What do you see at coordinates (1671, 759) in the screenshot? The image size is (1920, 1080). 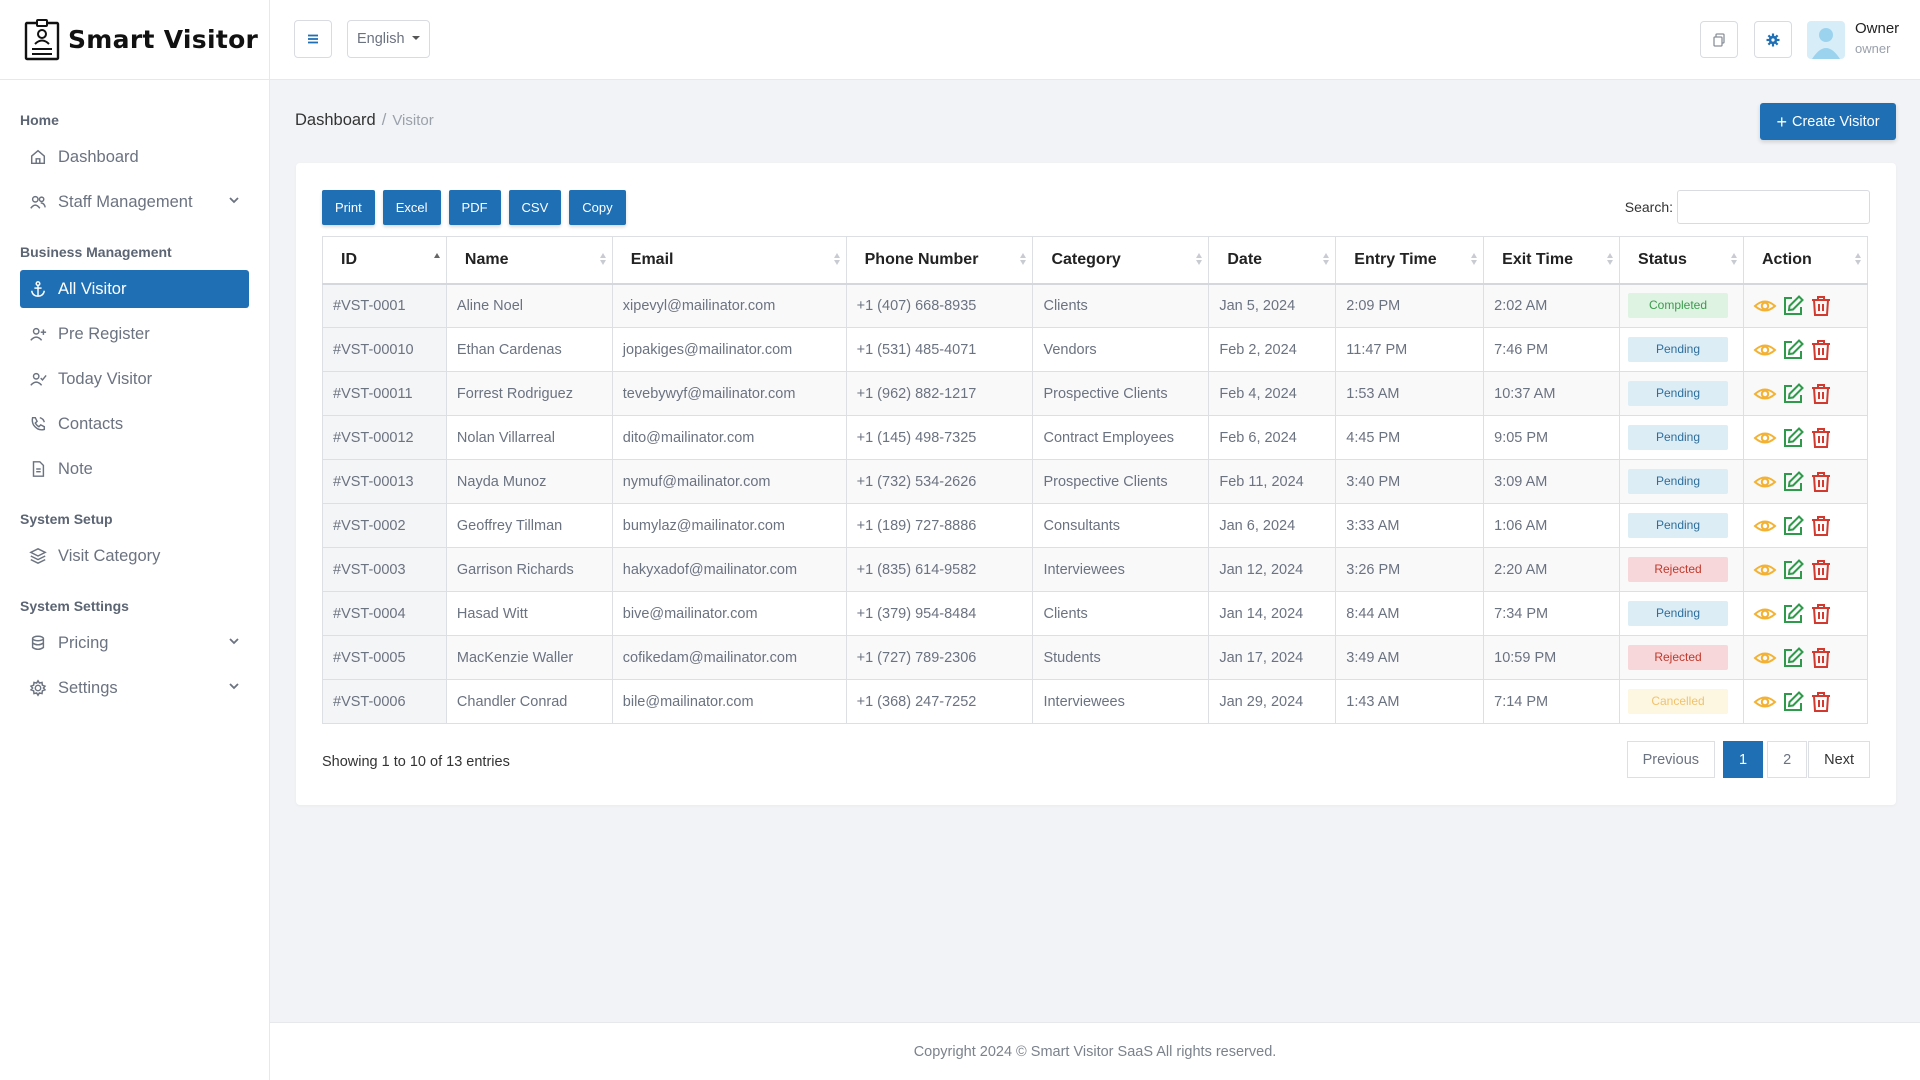 I see `pagination-previous: Previous` at bounding box center [1671, 759].